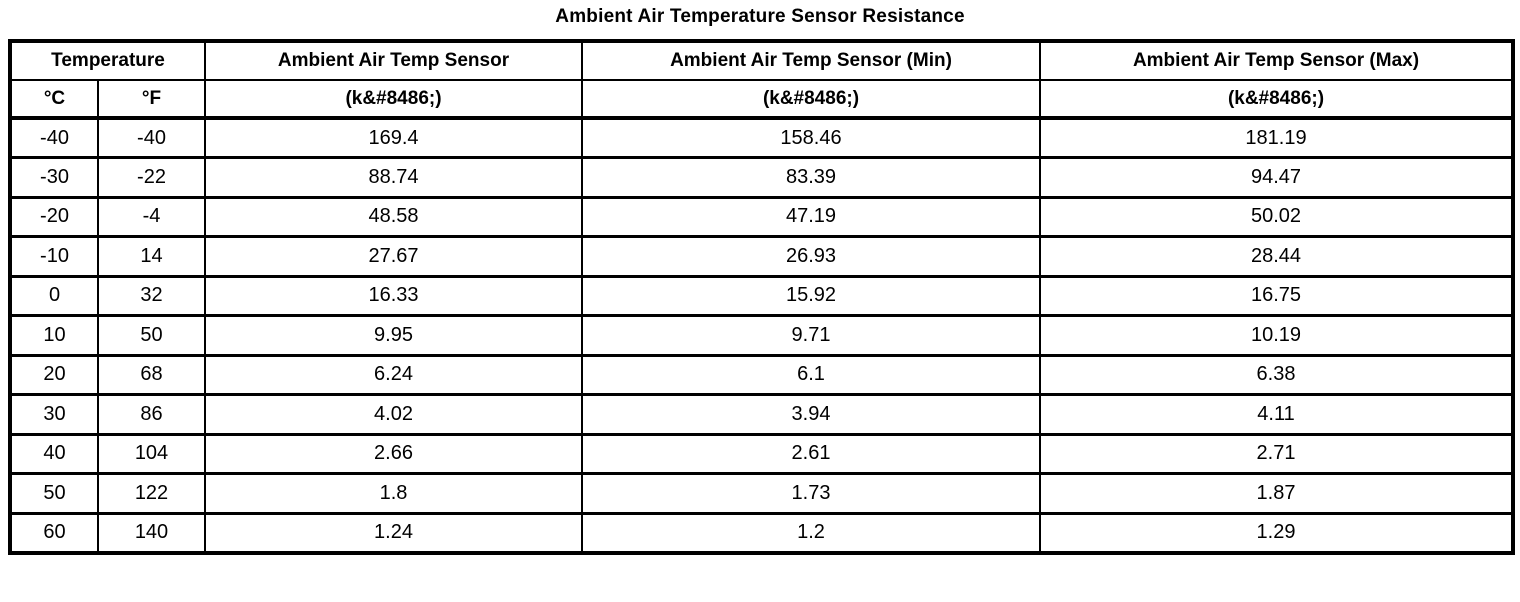 The height and width of the screenshot is (602, 1520). I want to click on temp-c-cell: 50, so click(54, 493).